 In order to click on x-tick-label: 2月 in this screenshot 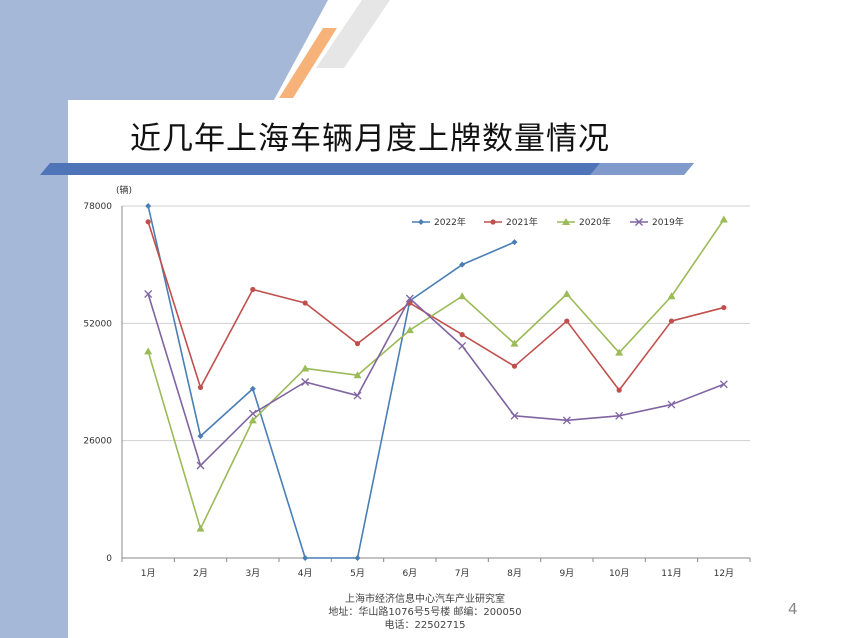, I will do `click(200, 573)`.